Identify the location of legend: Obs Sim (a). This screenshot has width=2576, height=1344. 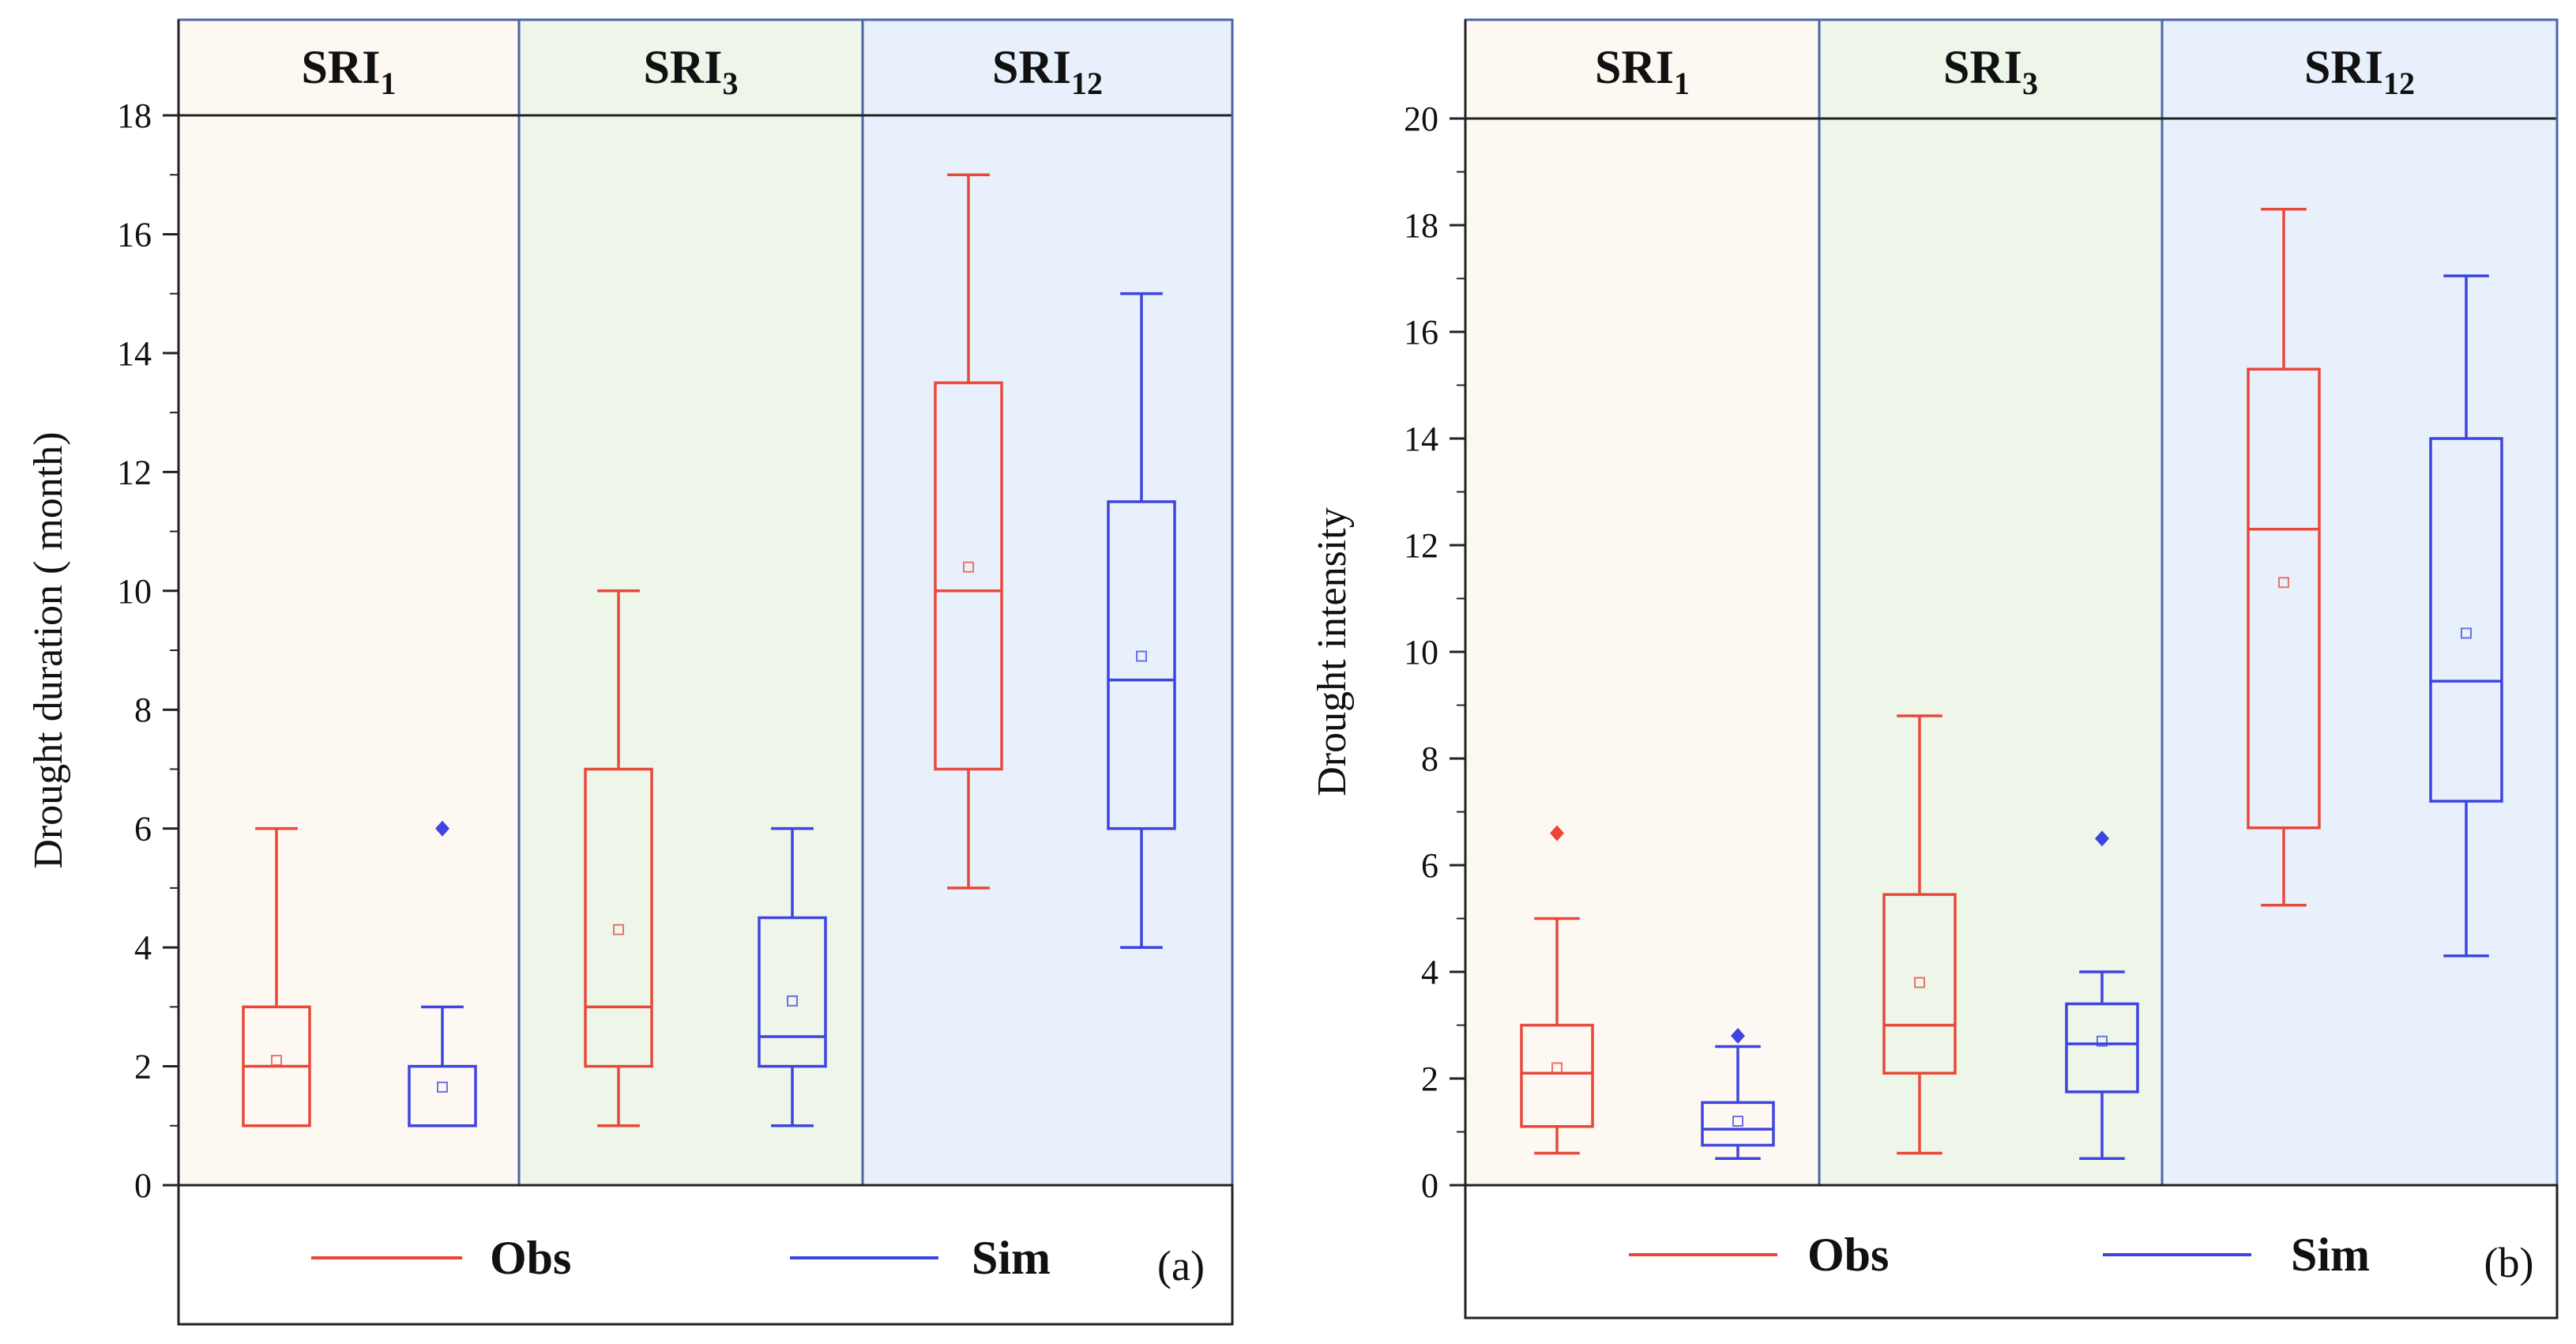
(706, 1255).